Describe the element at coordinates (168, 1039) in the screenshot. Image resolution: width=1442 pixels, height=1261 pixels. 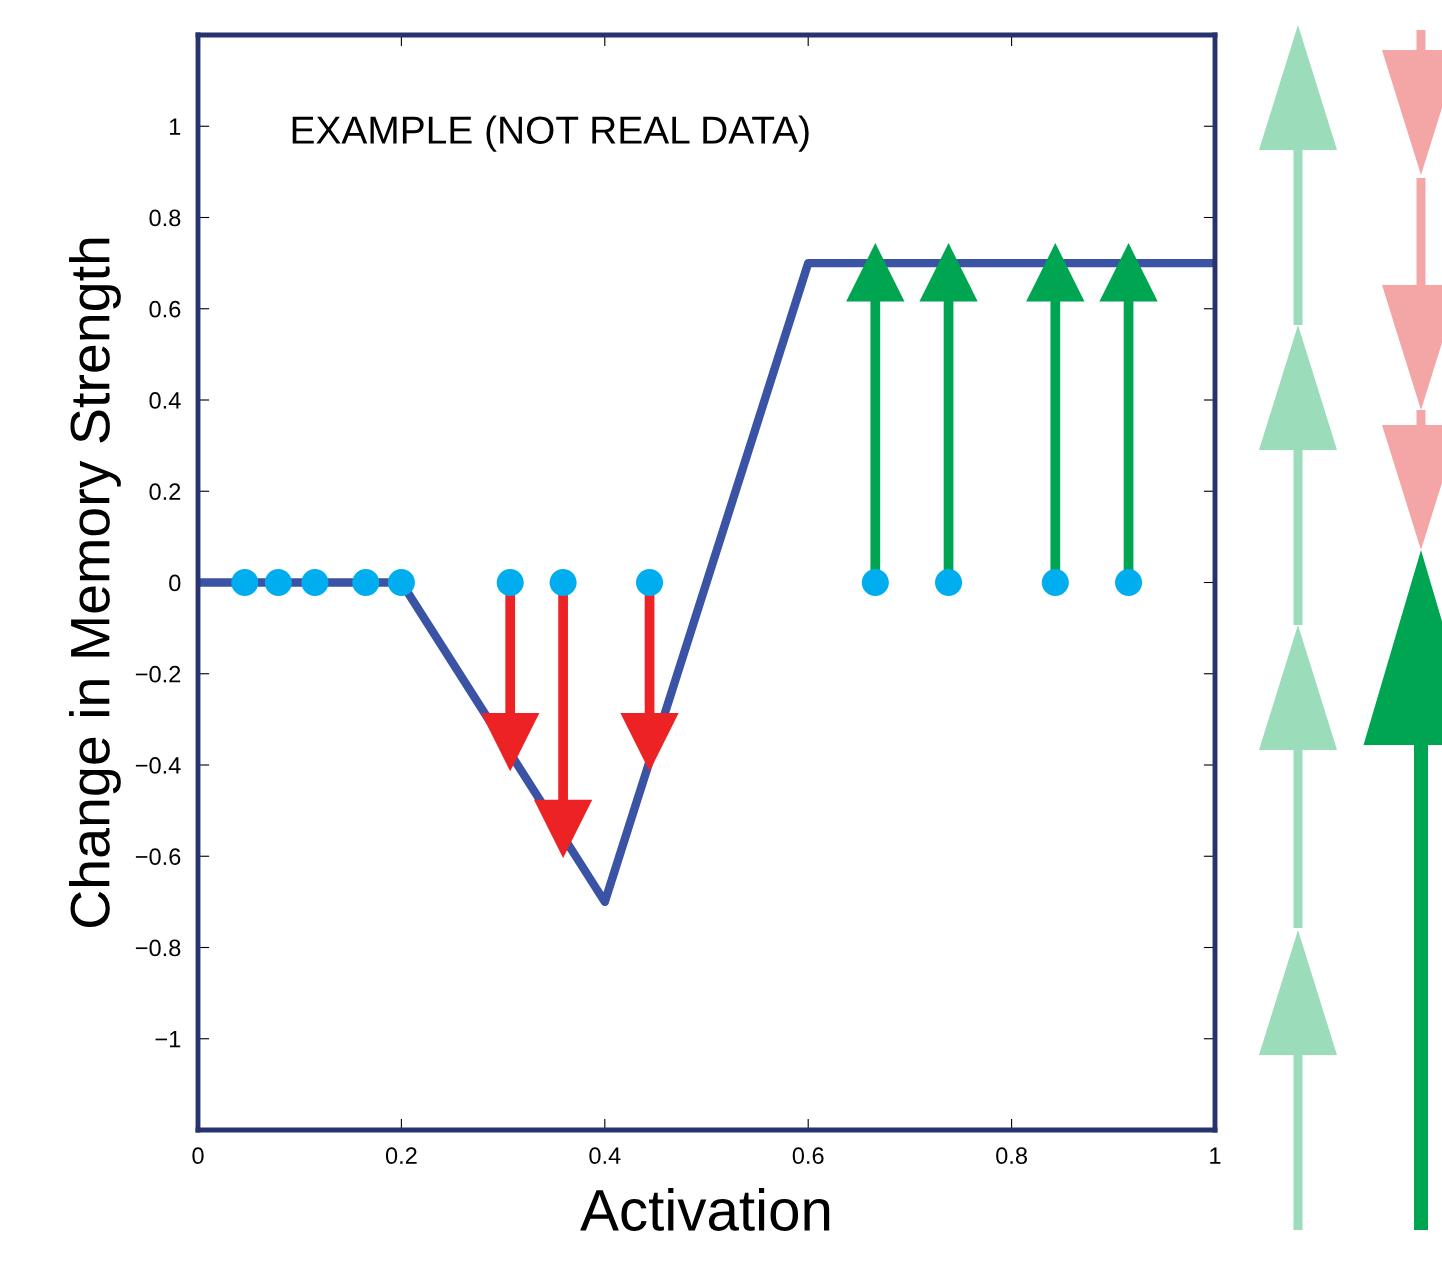
I see `y-tick-label: −1` at that location.